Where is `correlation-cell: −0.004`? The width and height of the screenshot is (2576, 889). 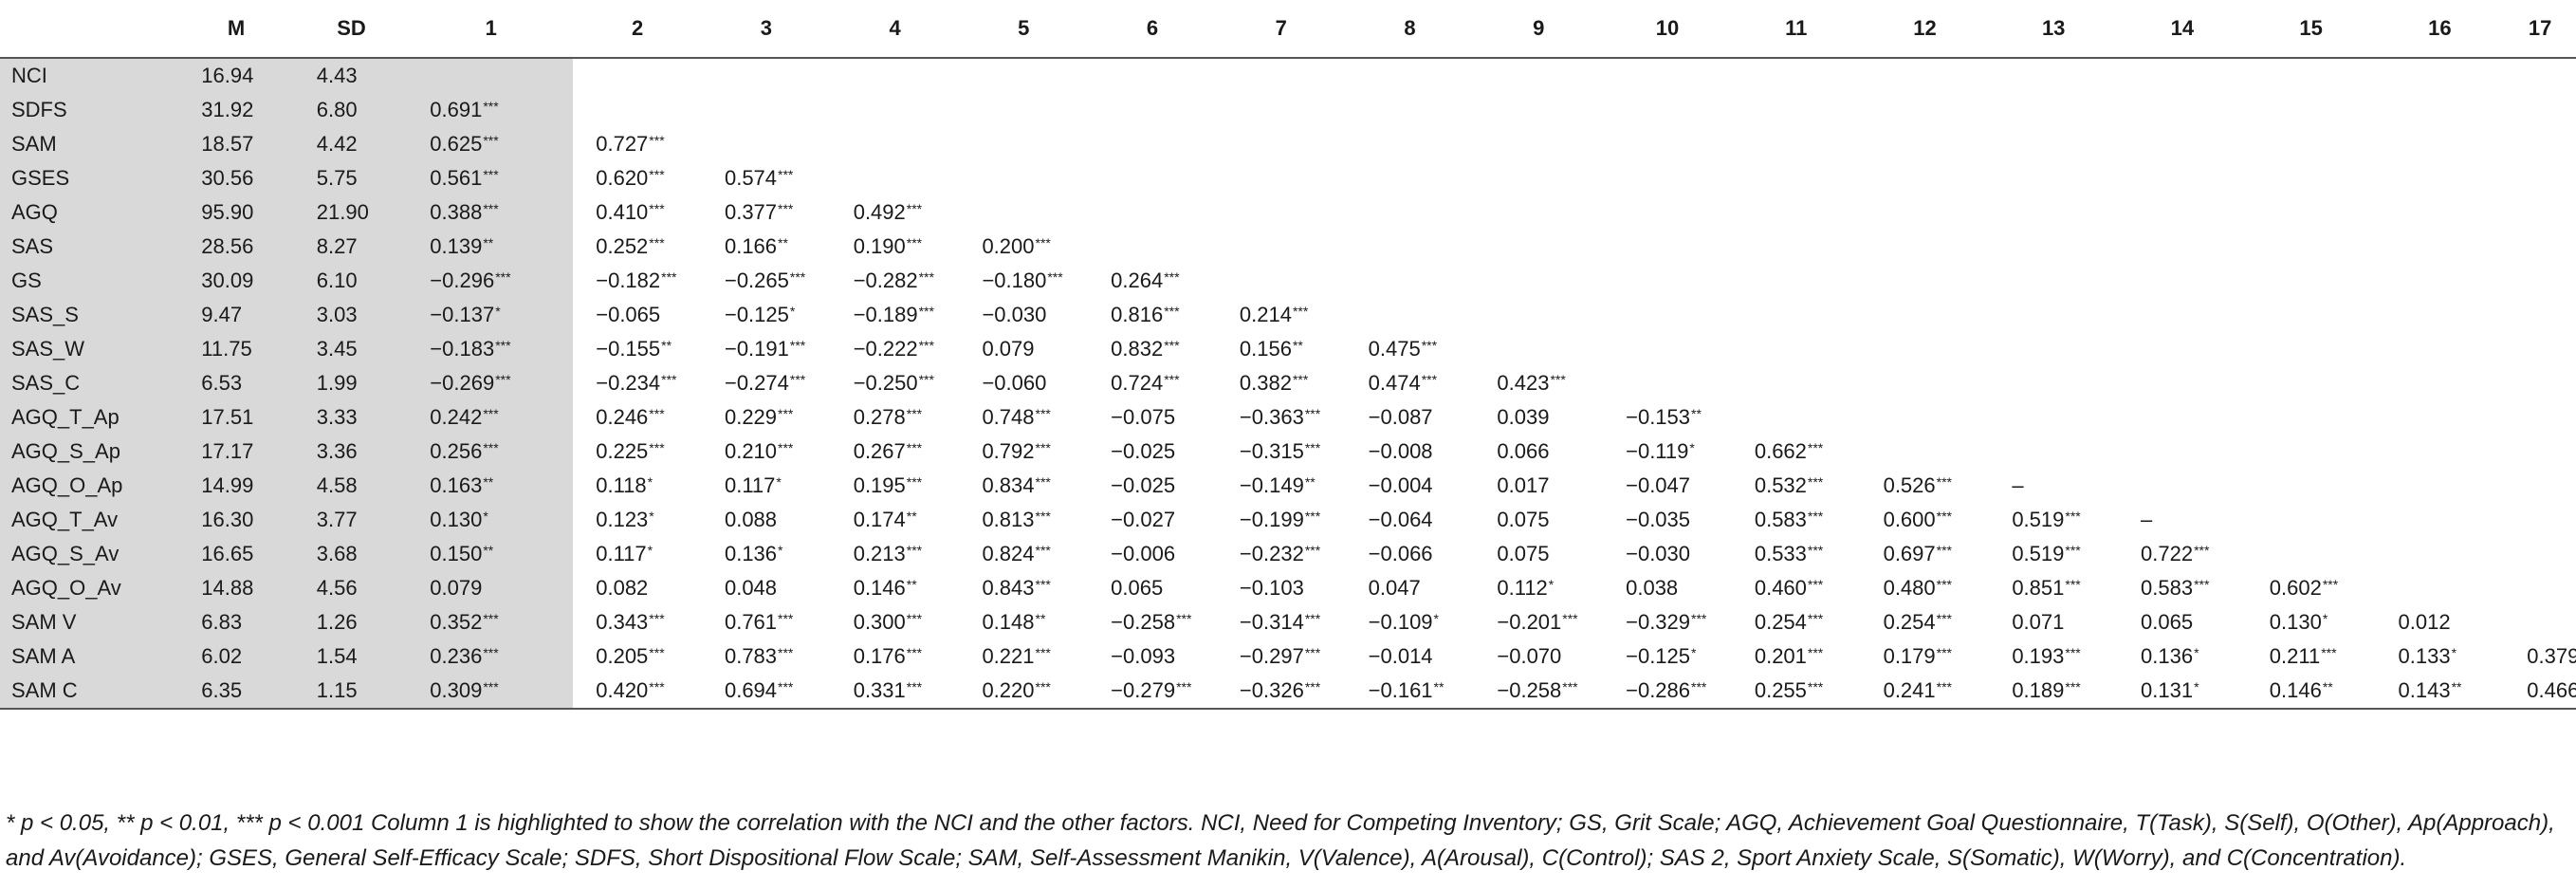
correlation-cell: −0.004 is located at coordinates (1410, 486).